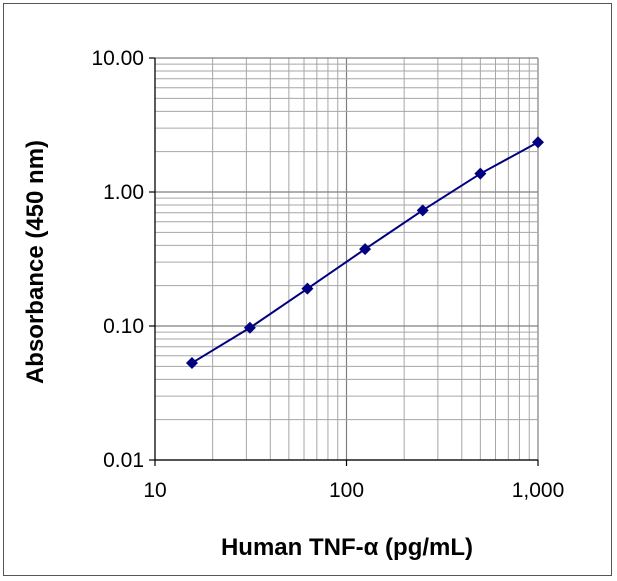 The height and width of the screenshot is (581, 617). I want to click on x-tick-label: 100, so click(346, 490).